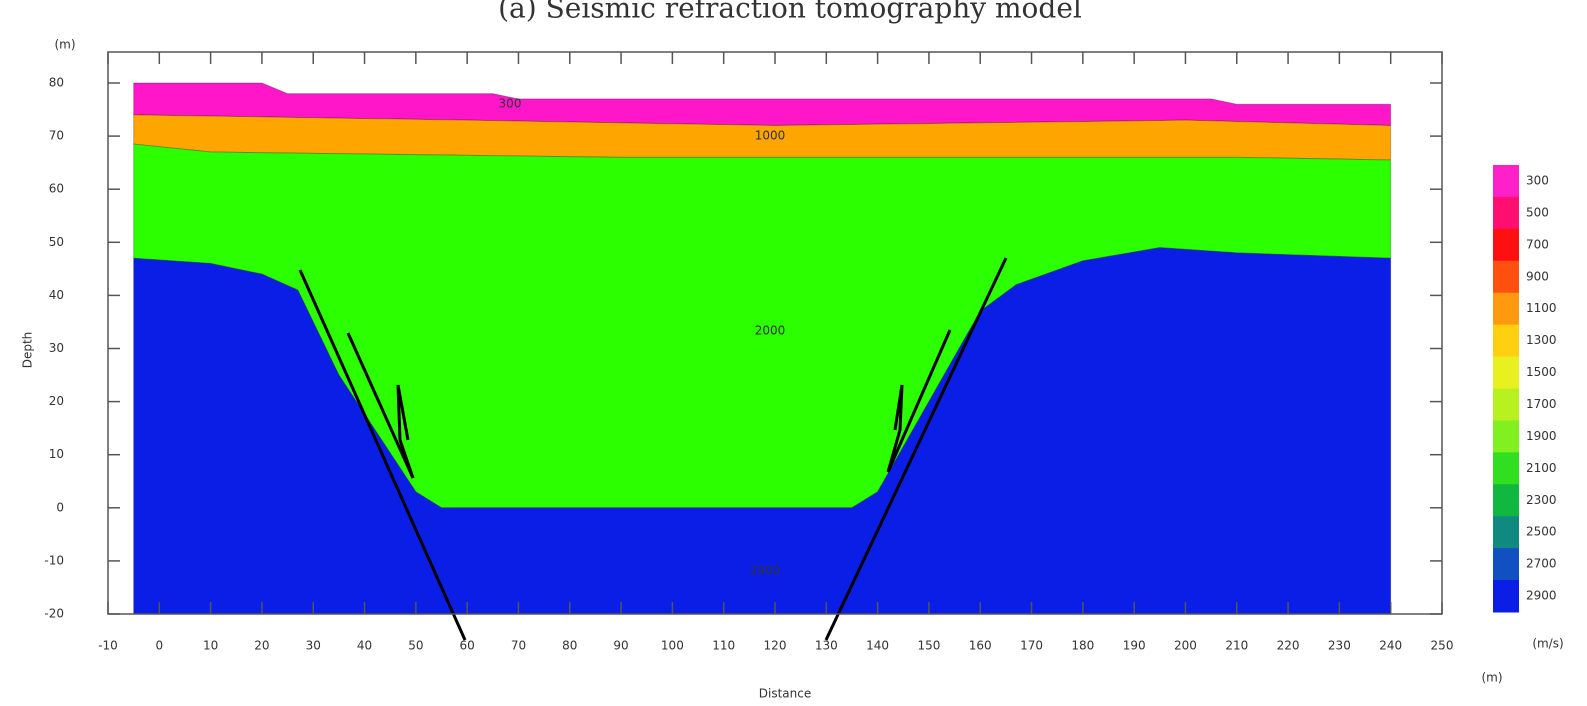 This screenshot has height=706, width=1587. I want to click on y-tick-label: 0, so click(60, 507).